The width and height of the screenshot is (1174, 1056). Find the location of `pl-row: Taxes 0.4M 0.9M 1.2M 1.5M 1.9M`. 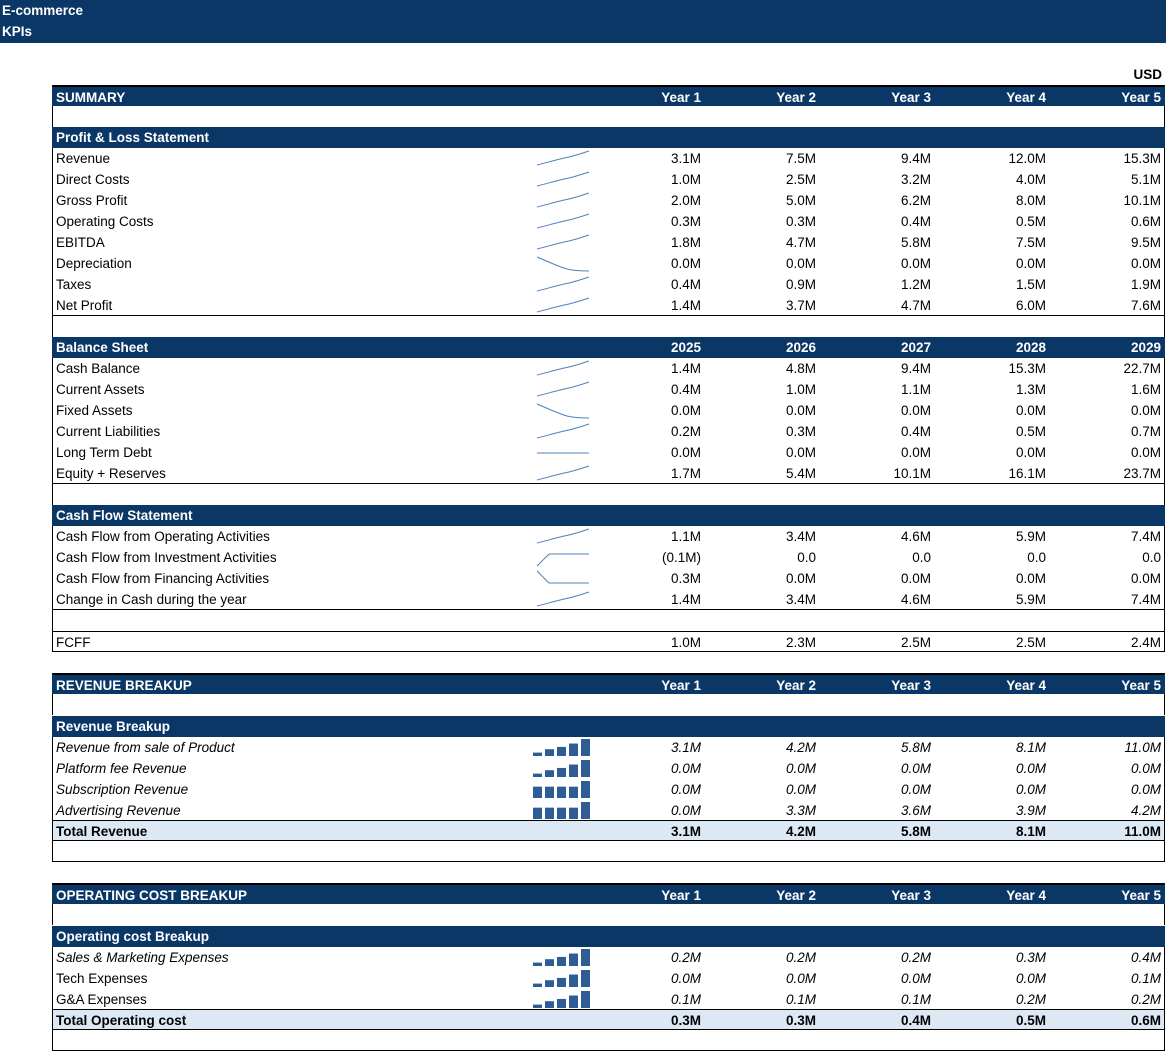

pl-row: Taxes 0.4M 0.9M 1.2M 1.5M 1.9M is located at coordinates (608, 284).